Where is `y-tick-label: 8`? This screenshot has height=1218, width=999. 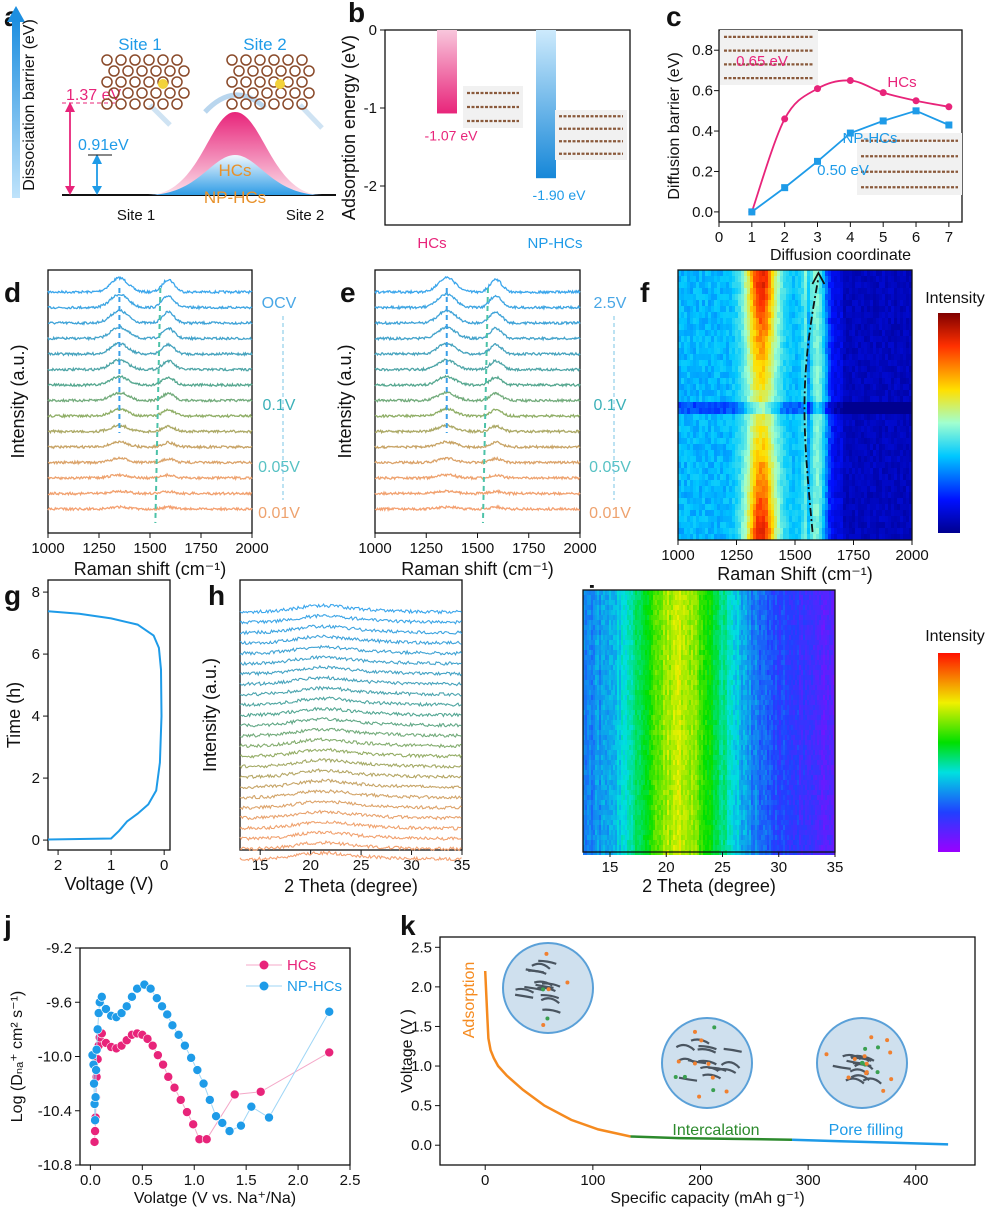
y-tick-label: 8 is located at coordinates (36, 592).